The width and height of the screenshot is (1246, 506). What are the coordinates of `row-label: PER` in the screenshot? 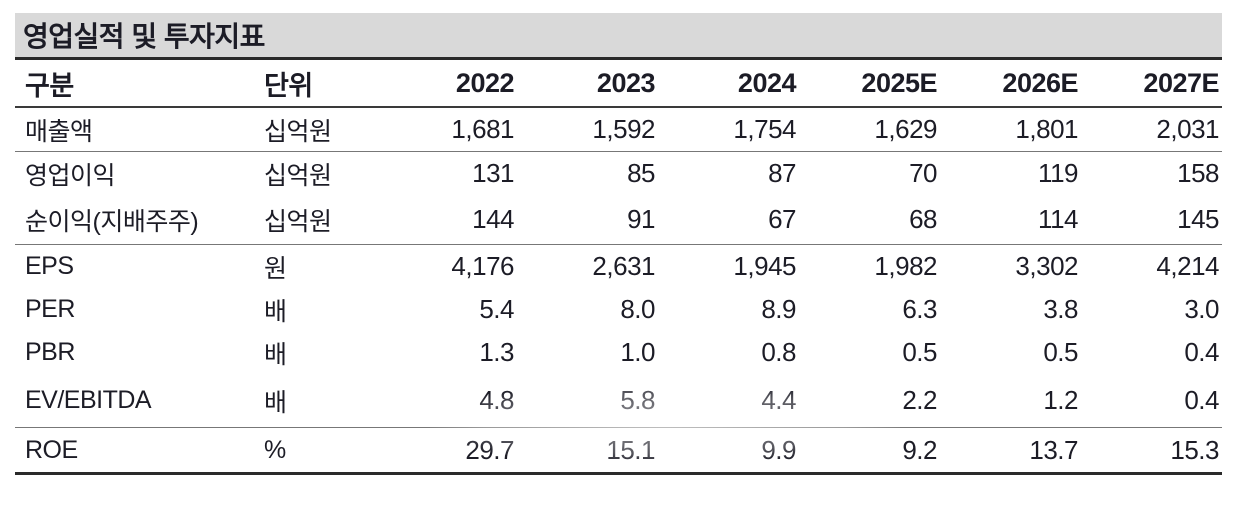 It's located at (50, 309).